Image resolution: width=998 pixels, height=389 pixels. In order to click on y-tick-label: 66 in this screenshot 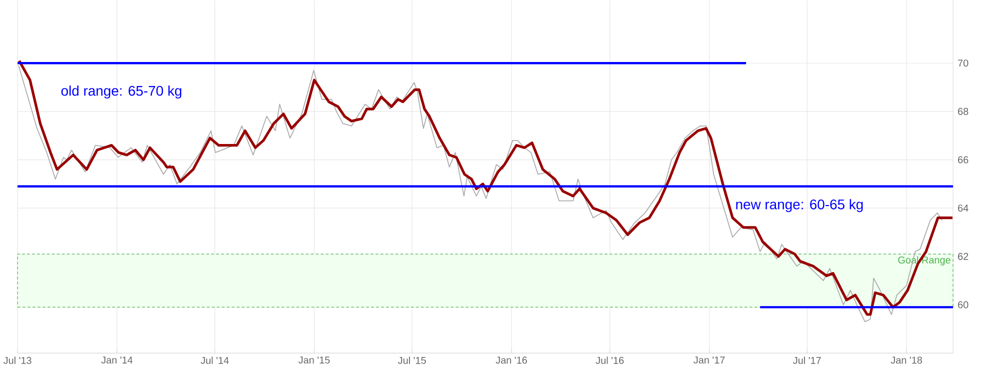, I will do `click(963, 160)`.